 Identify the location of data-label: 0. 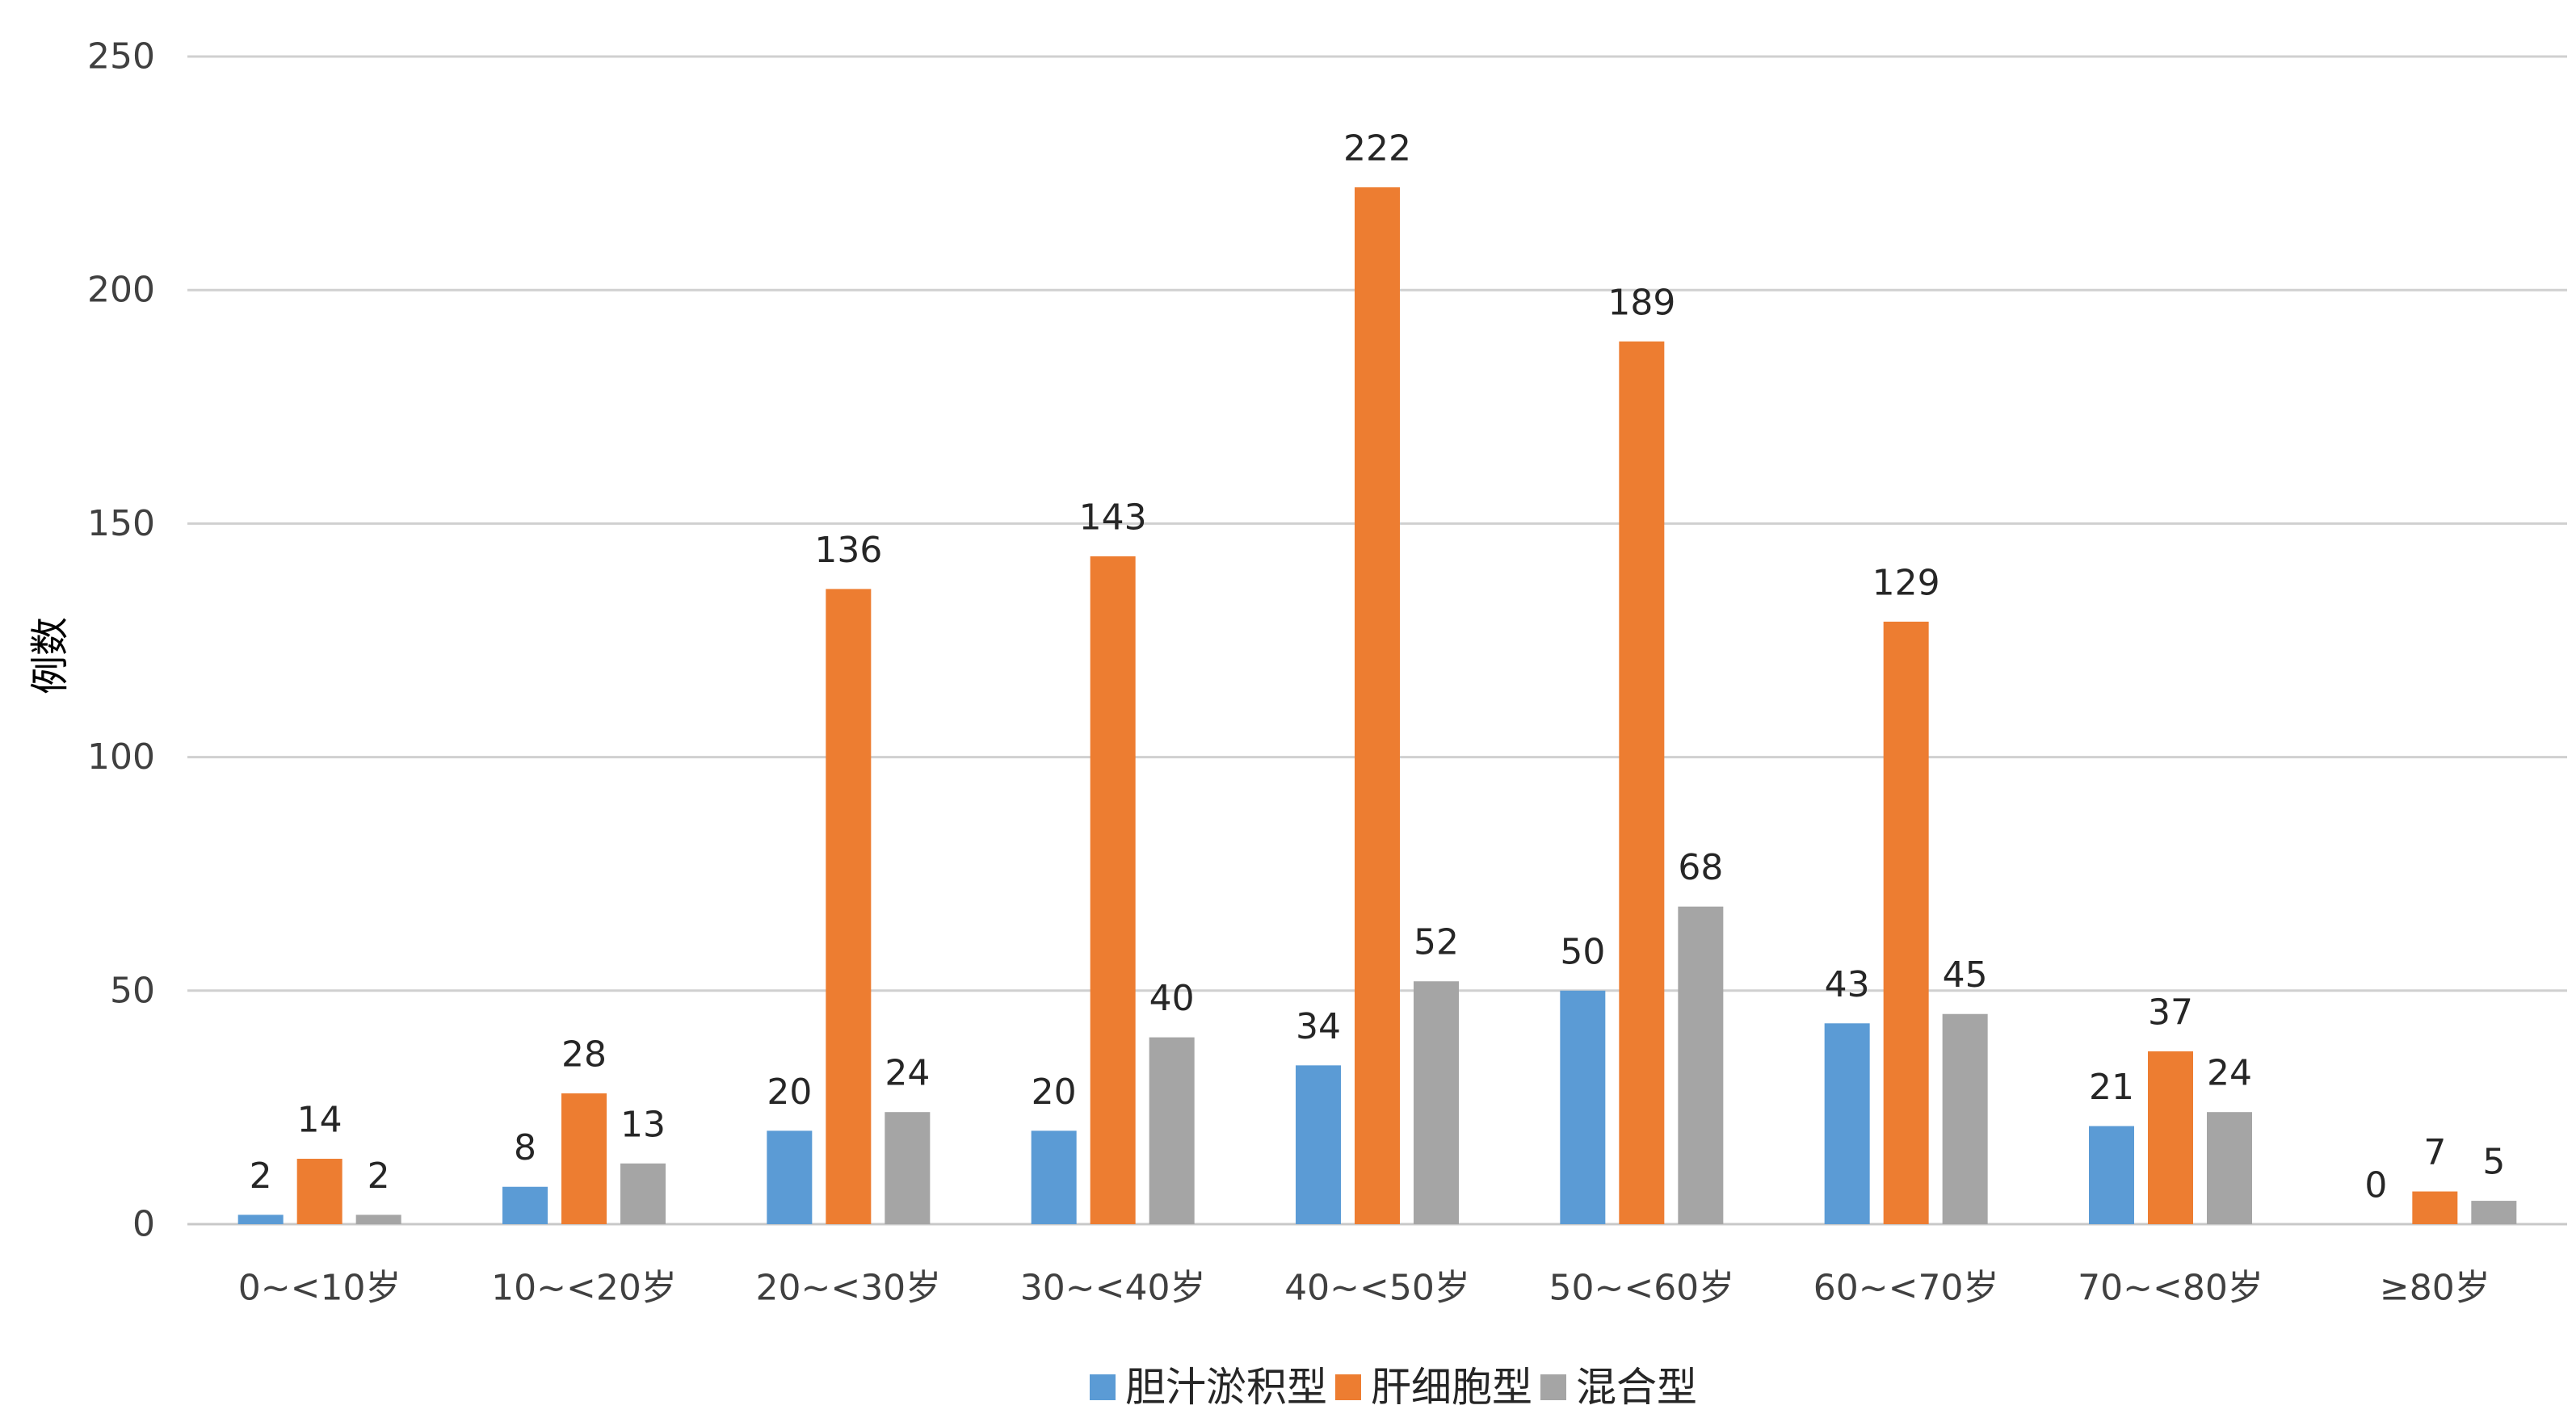
(2375, 1185).